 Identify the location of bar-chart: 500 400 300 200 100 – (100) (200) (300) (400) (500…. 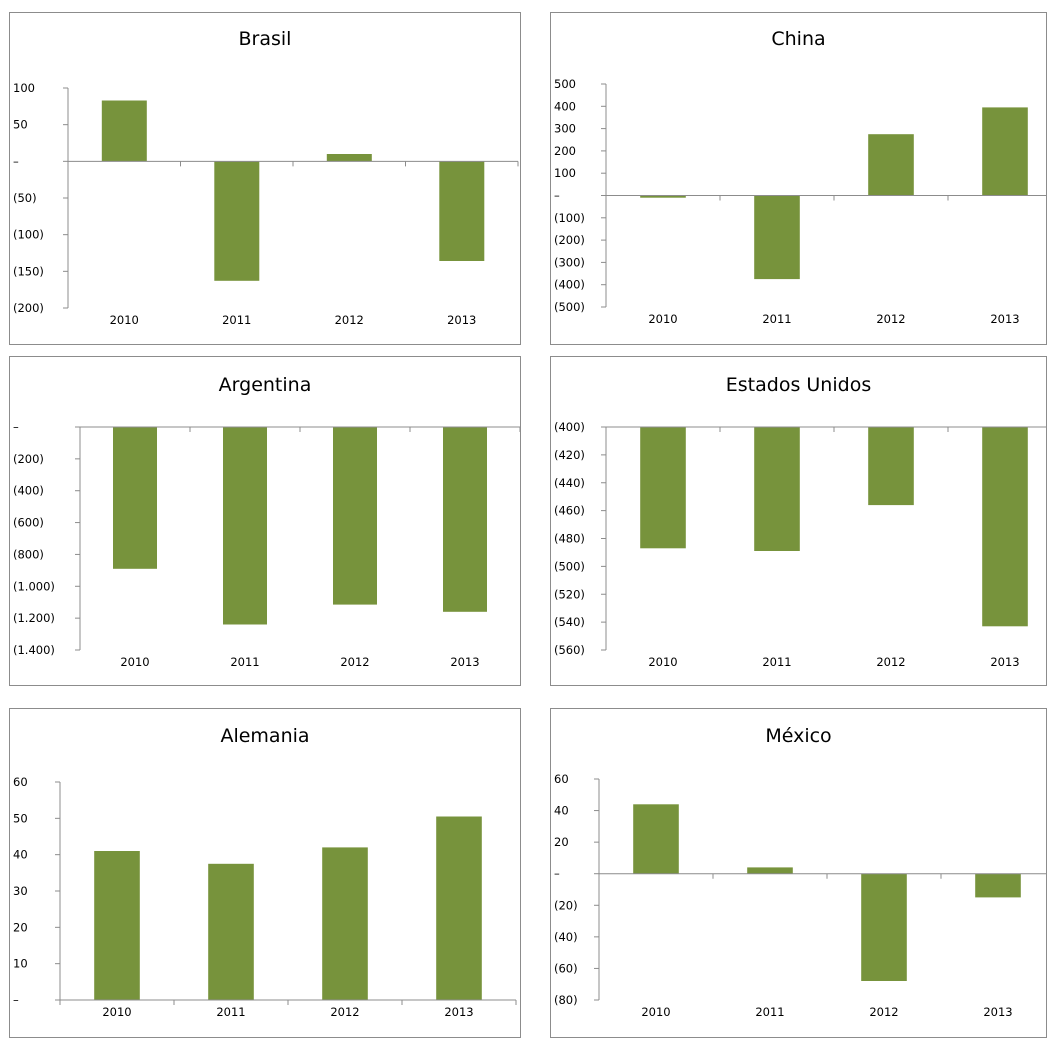
(800, 201).